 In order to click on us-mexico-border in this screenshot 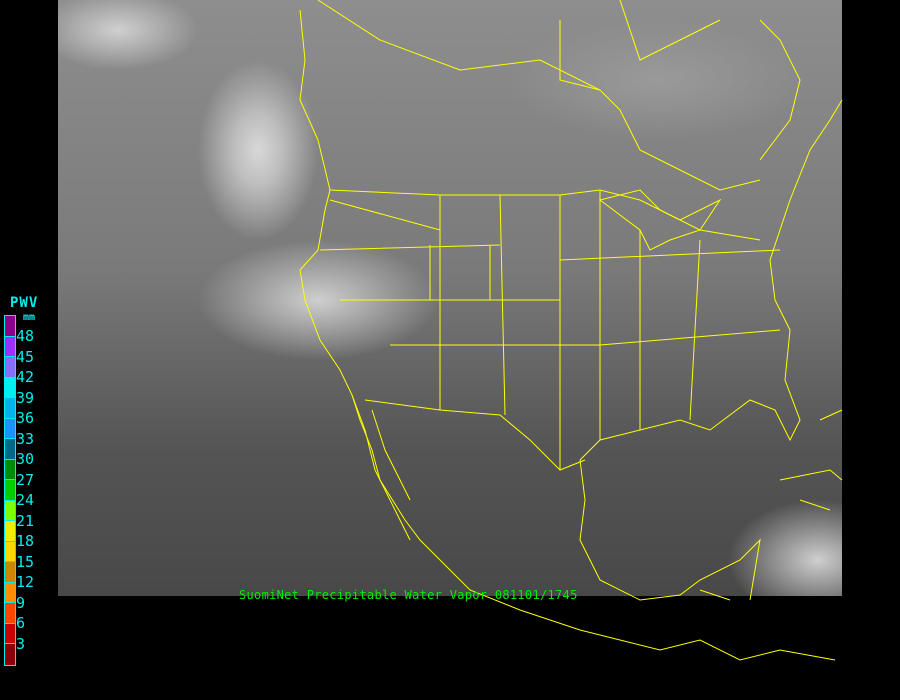, I will do `click(475, 435)`.